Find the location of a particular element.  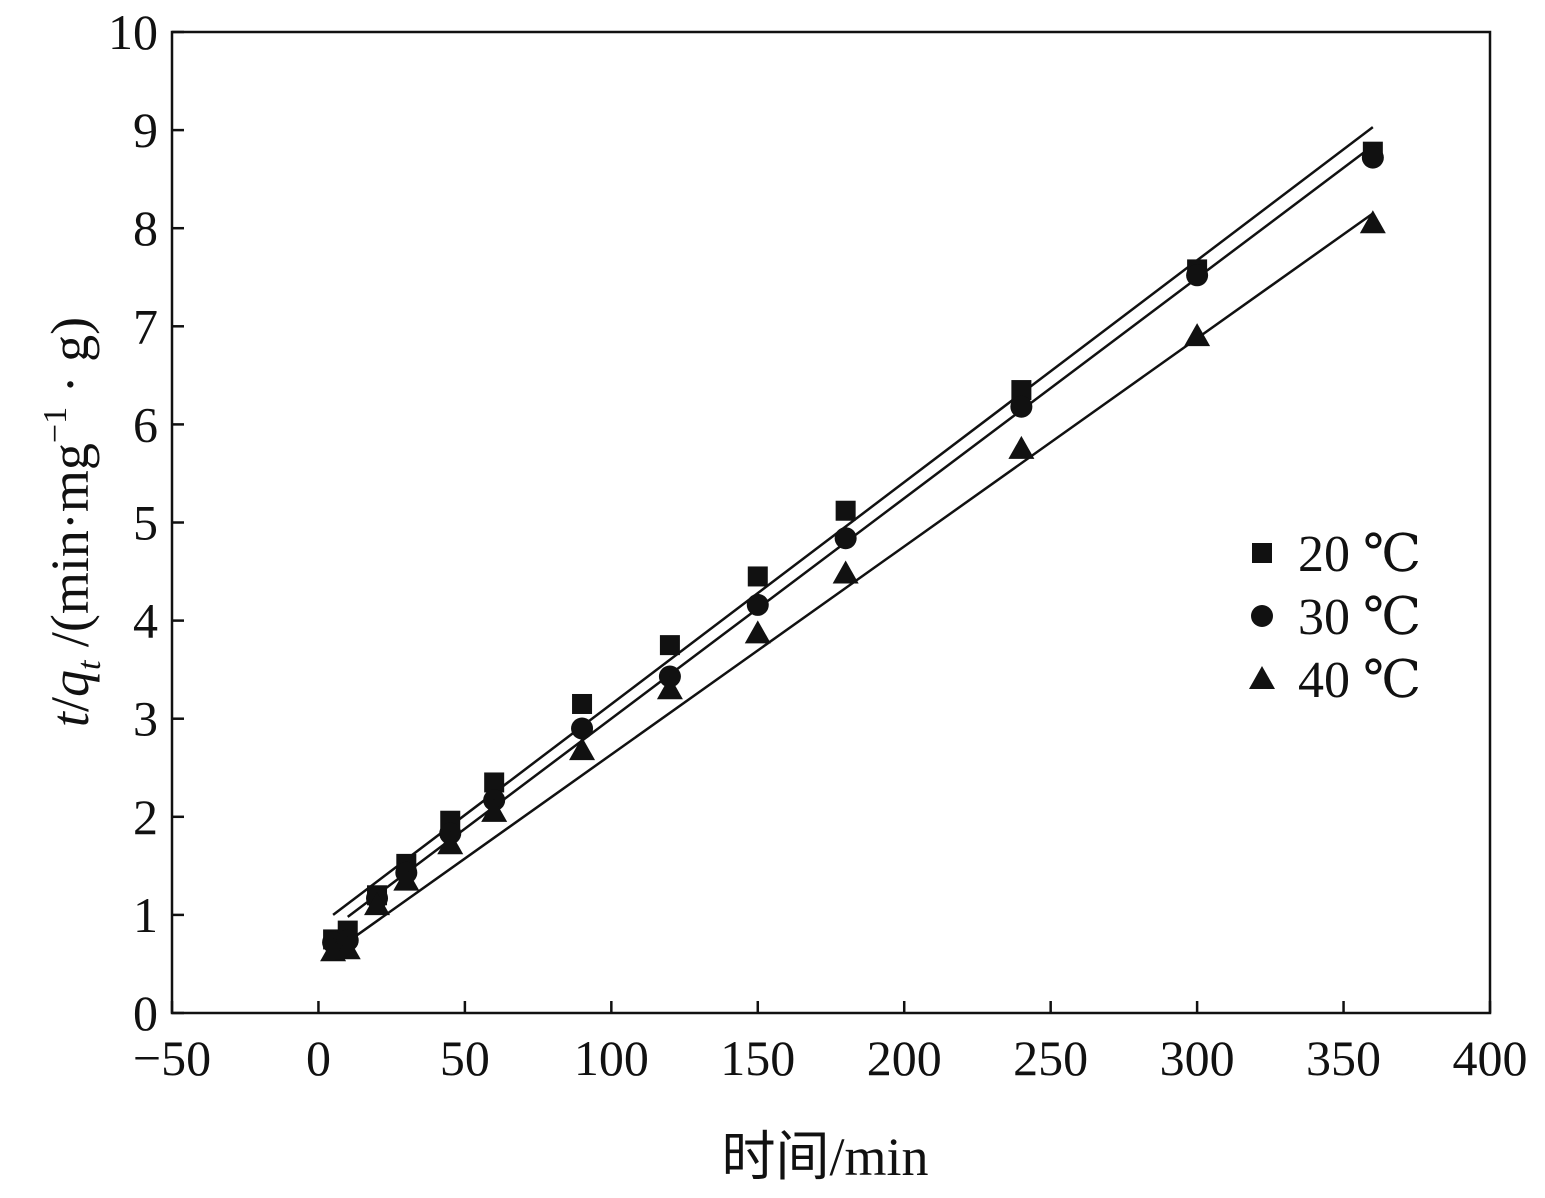

y-tick-label: 8 is located at coordinates (145, 228).